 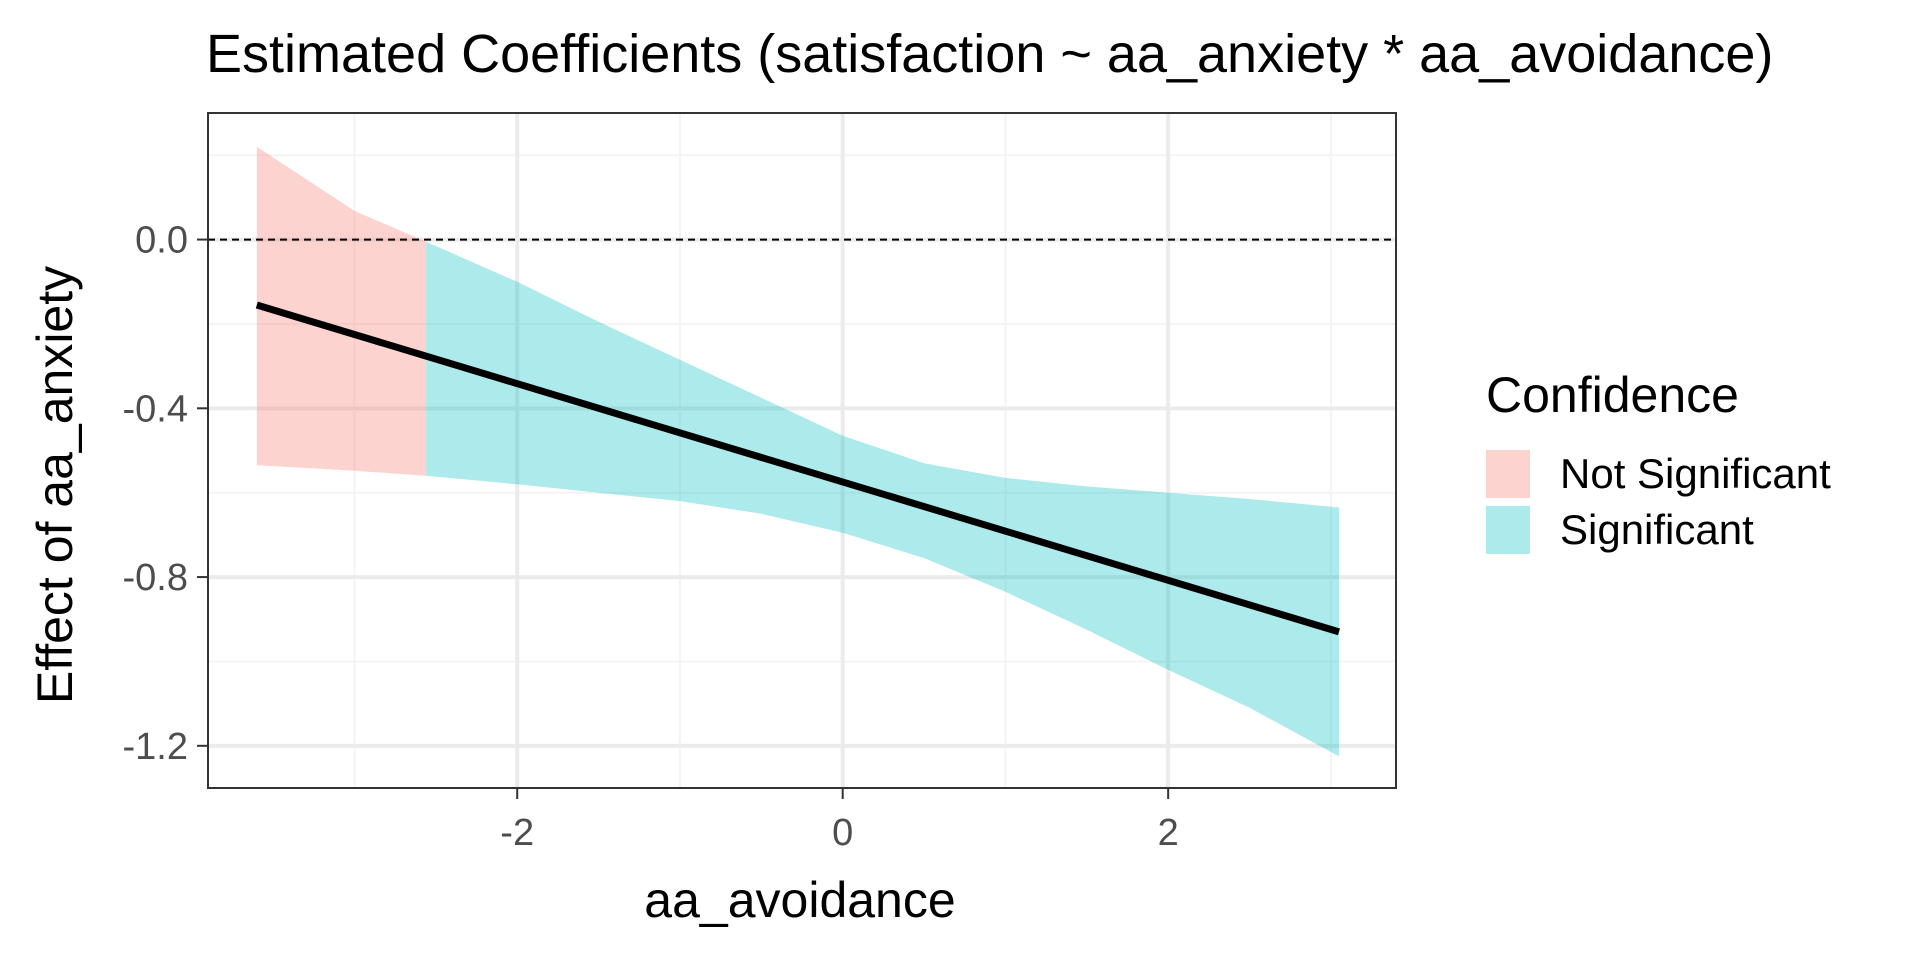 I want to click on x-axis-title: aa_avoidance, so click(x=799, y=900).